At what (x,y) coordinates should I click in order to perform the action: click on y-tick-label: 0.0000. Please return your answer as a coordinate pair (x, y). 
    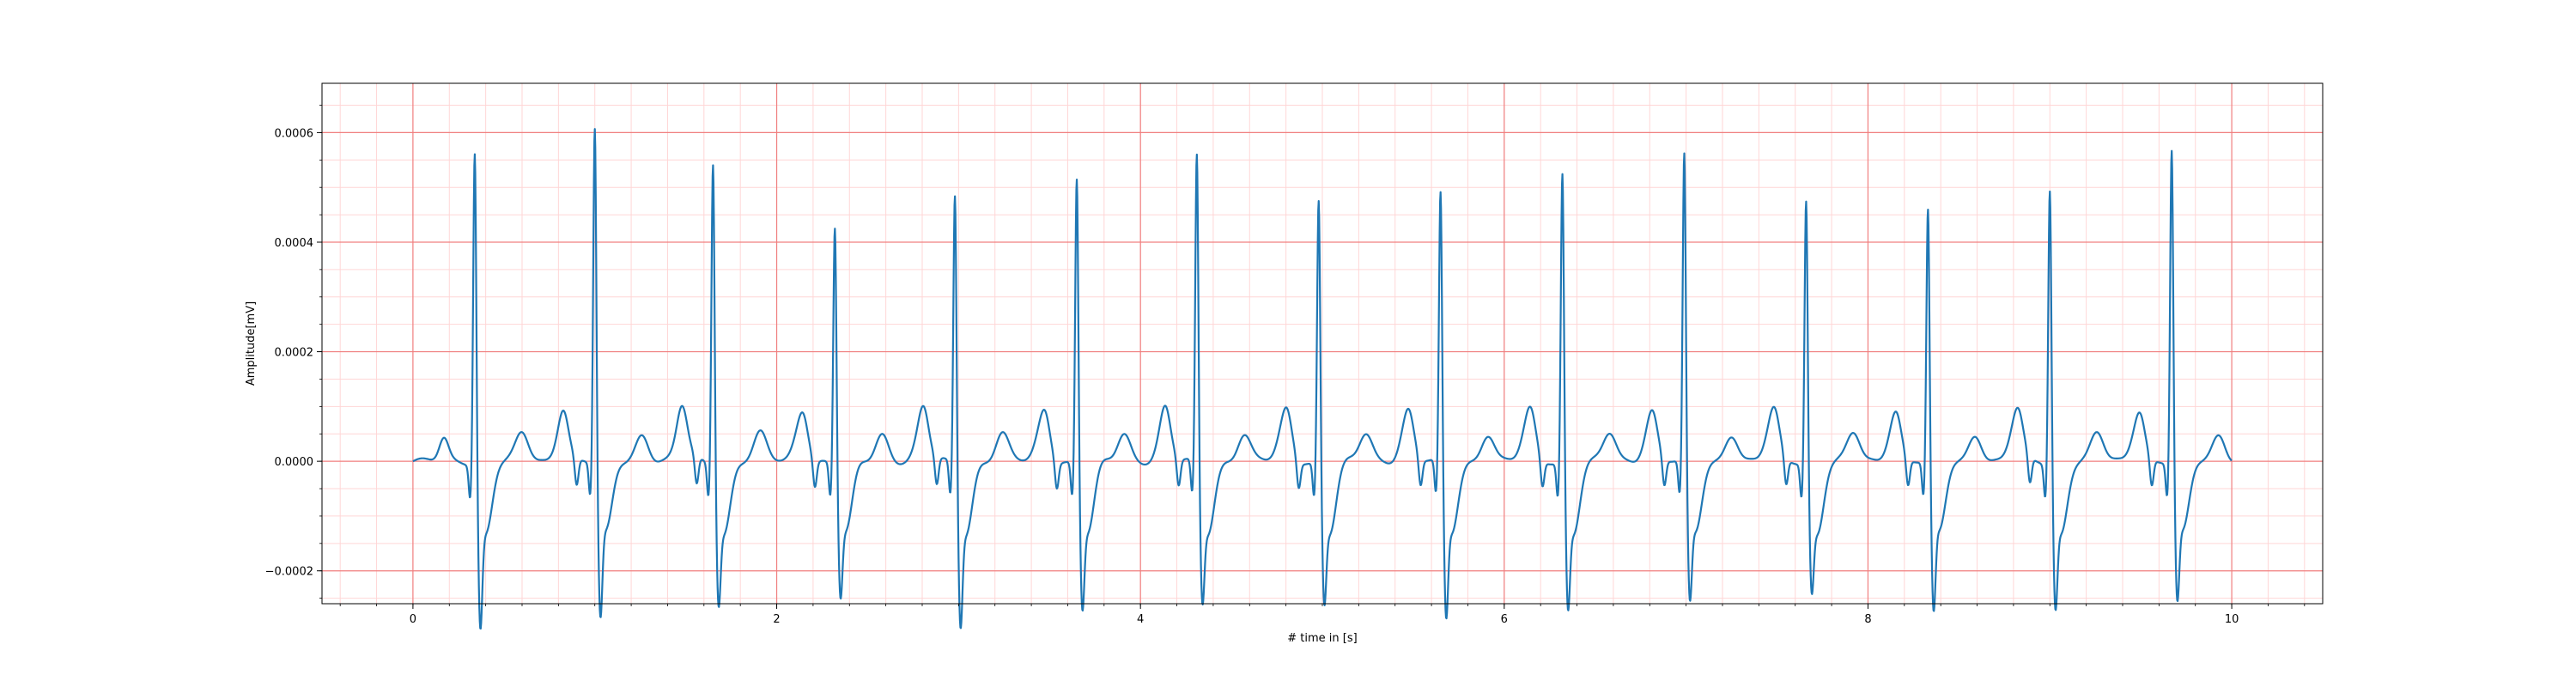
    Looking at the image, I should click on (294, 462).